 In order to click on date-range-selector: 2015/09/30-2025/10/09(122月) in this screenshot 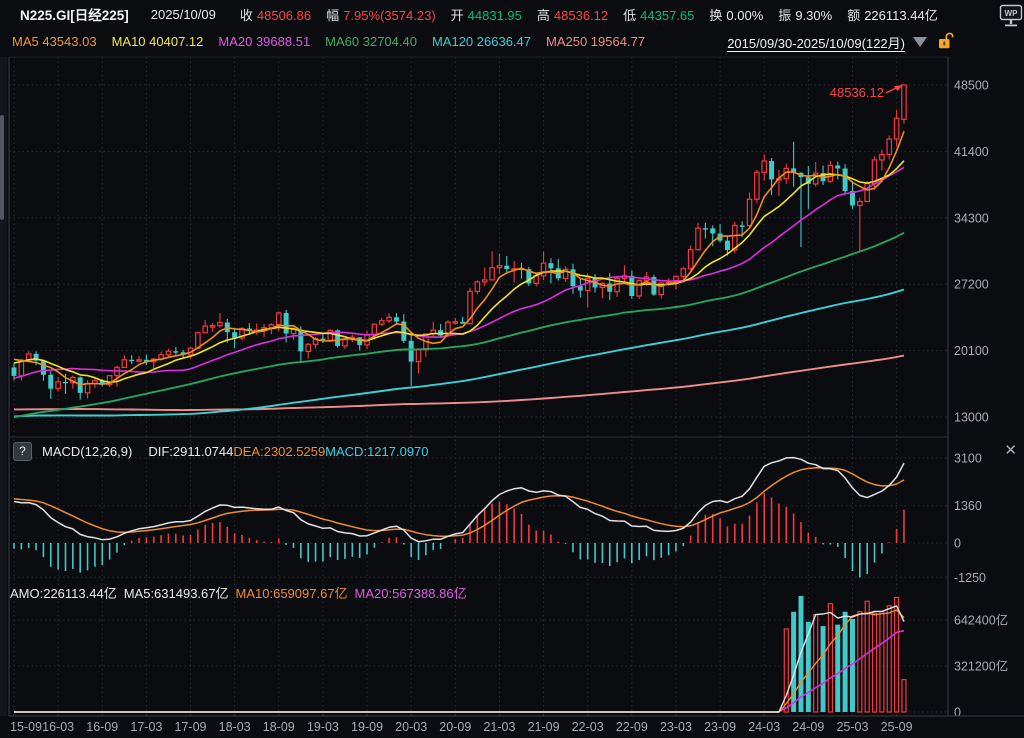, I will do `click(816, 43)`.